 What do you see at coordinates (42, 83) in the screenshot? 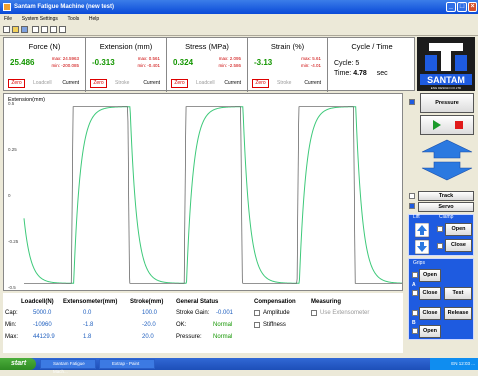
I see `force-loadcell-option: Loadcell` at bounding box center [42, 83].